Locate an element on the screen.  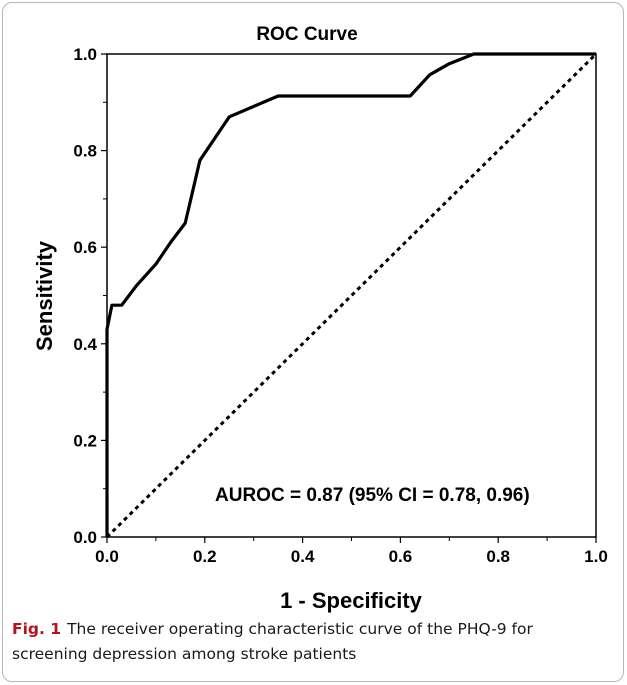
x-tick-label: 0.8 is located at coordinates (498, 556).